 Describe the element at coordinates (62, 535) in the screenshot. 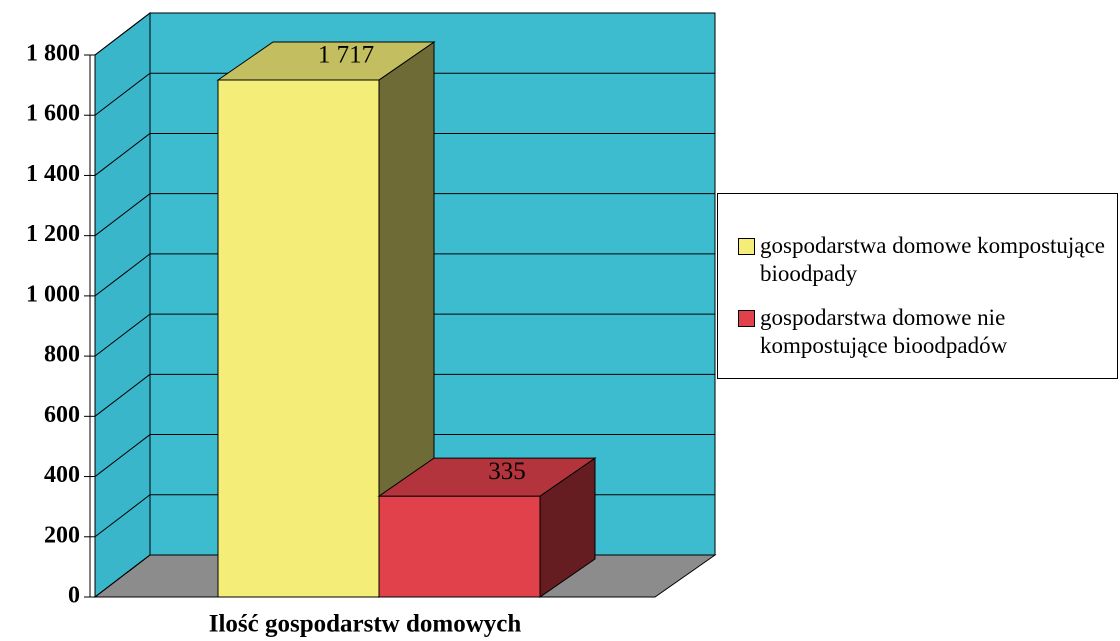

I see `y-tick-label: 200` at that location.